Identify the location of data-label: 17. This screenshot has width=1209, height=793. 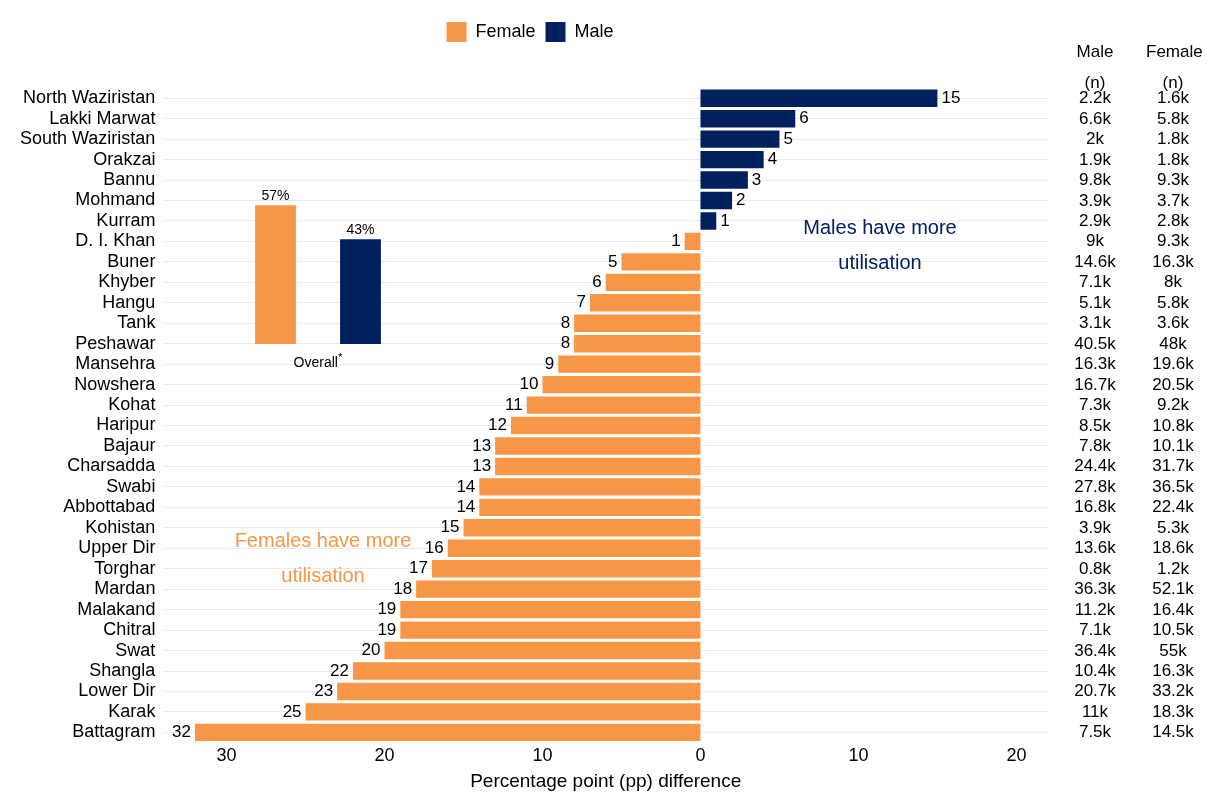
(418, 568).